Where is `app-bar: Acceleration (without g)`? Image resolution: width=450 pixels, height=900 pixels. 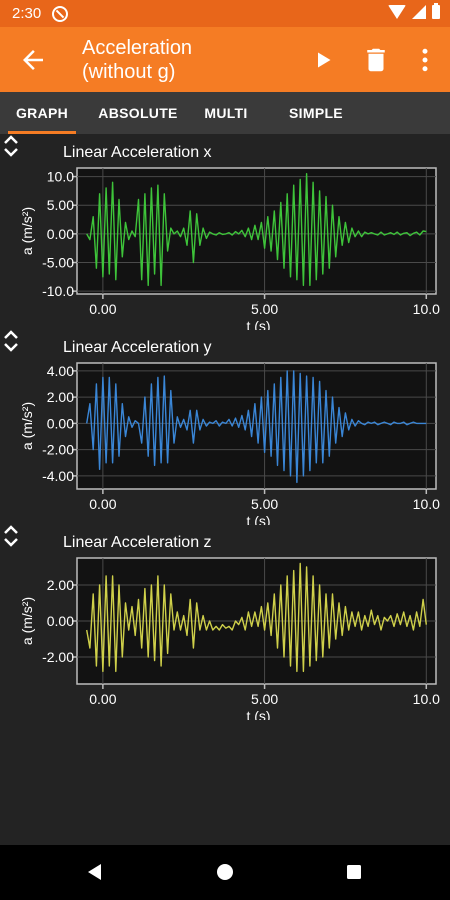 app-bar: Acceleration (without g) is located at coordinates (225, 59).